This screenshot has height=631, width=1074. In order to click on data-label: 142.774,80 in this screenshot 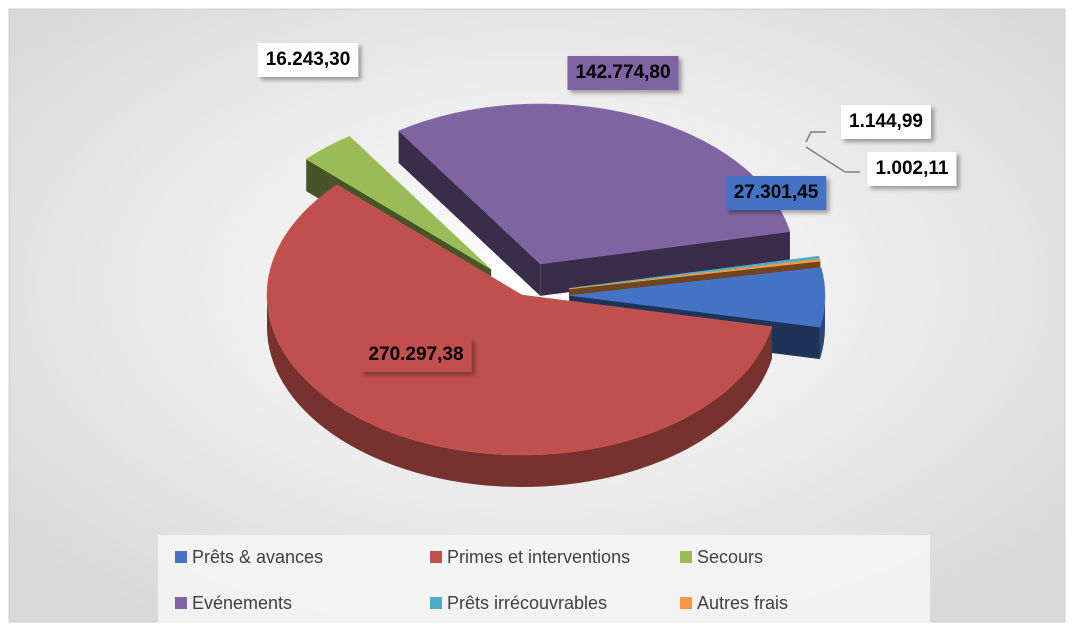, I will do `click(622, 72)`.